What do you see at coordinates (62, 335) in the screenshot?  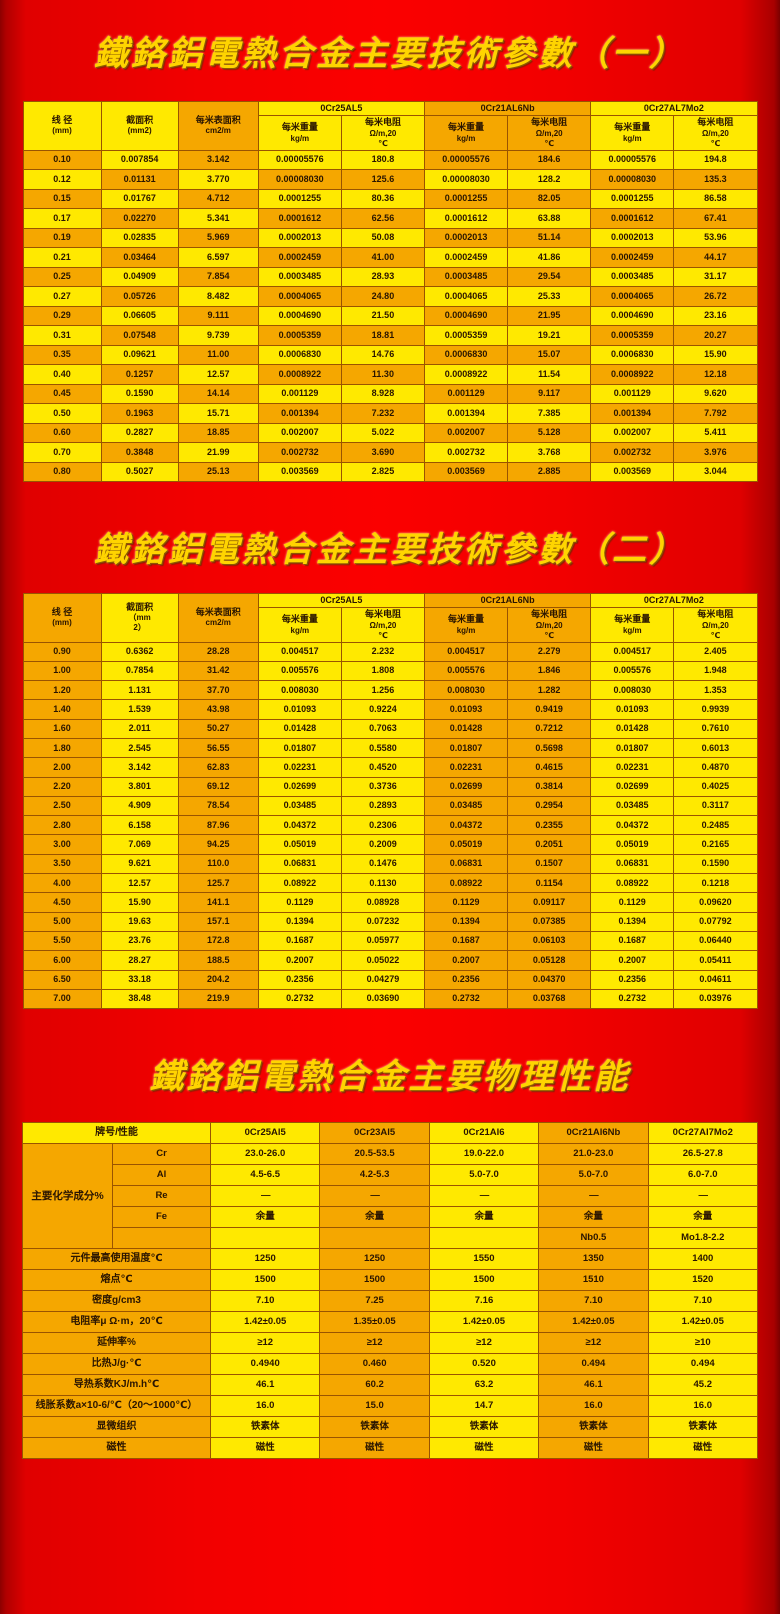 I see `table-cell: 0.31` at bounding box center [62, 335].